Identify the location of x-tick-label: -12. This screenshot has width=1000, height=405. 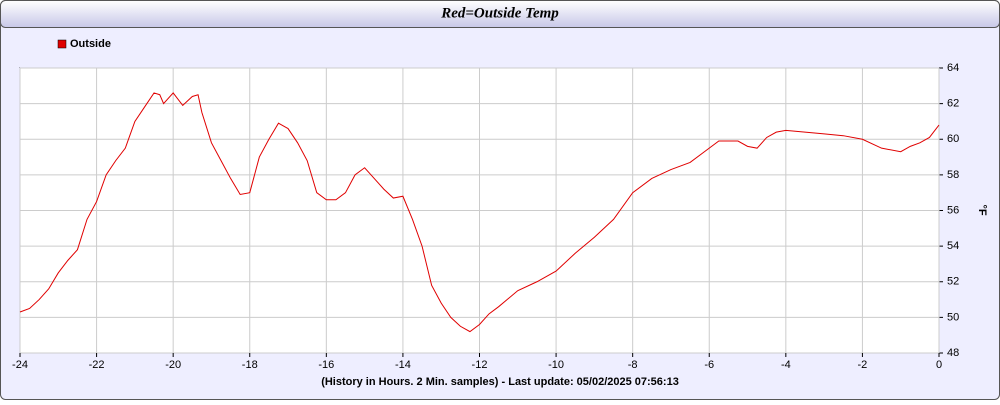
(480, 365).